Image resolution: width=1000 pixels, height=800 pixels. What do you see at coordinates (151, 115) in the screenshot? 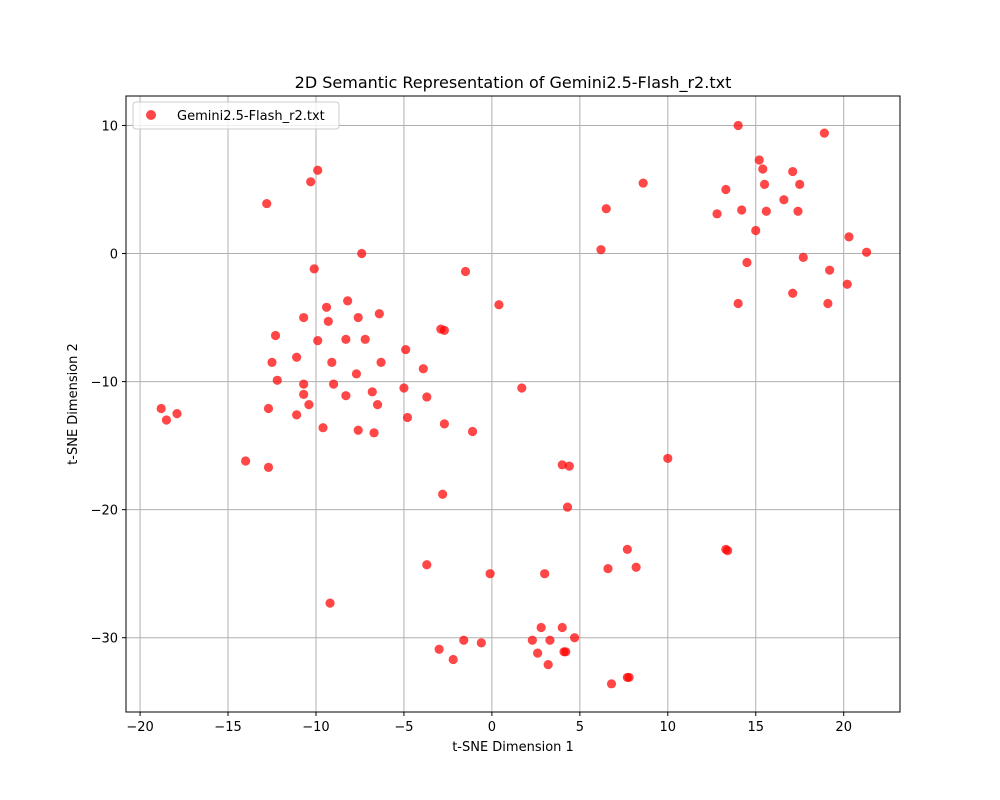
I see `legend-marker` at bounding box center [151, 115].